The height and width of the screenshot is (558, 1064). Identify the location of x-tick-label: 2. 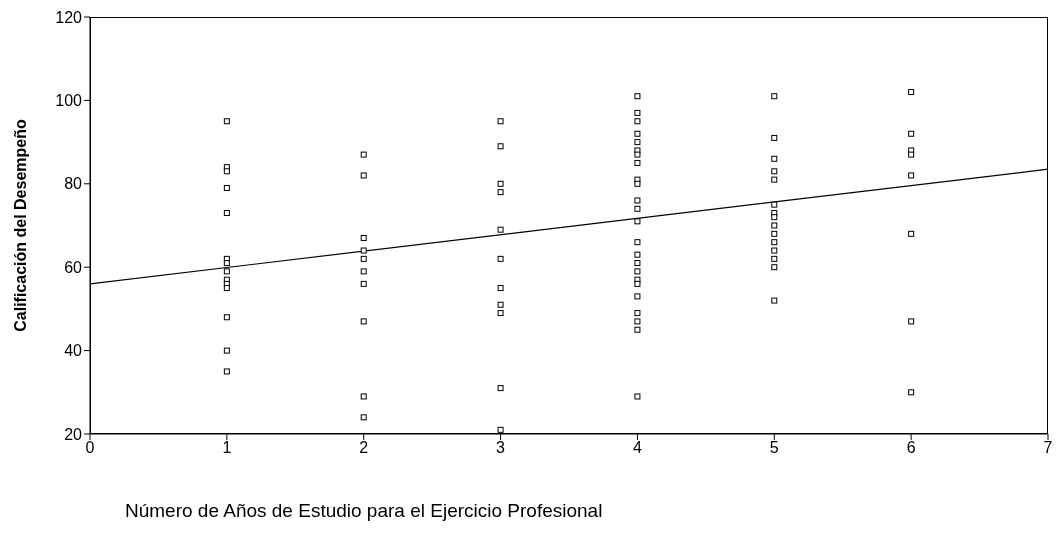
(364, 448).